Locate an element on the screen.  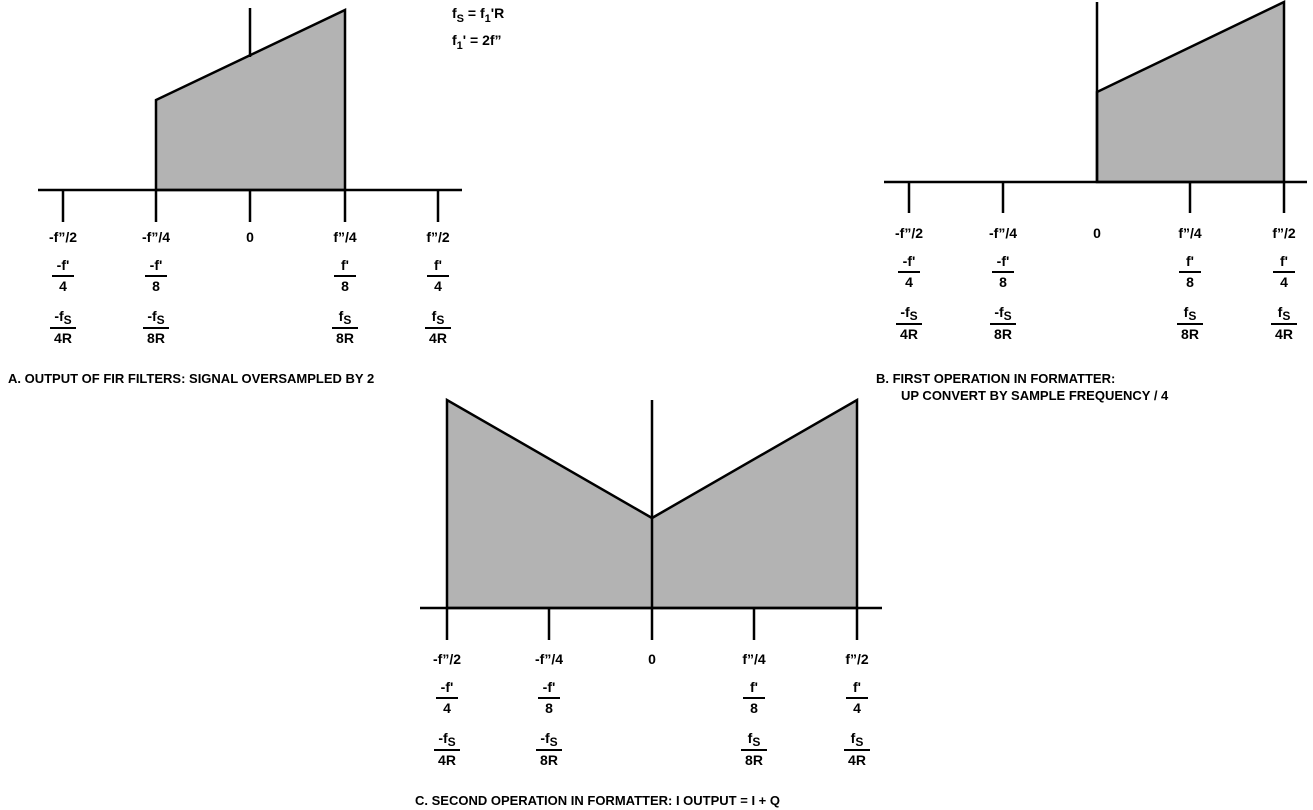
equation-f1: f1' = 2f” is located at coordinates (477, 42).